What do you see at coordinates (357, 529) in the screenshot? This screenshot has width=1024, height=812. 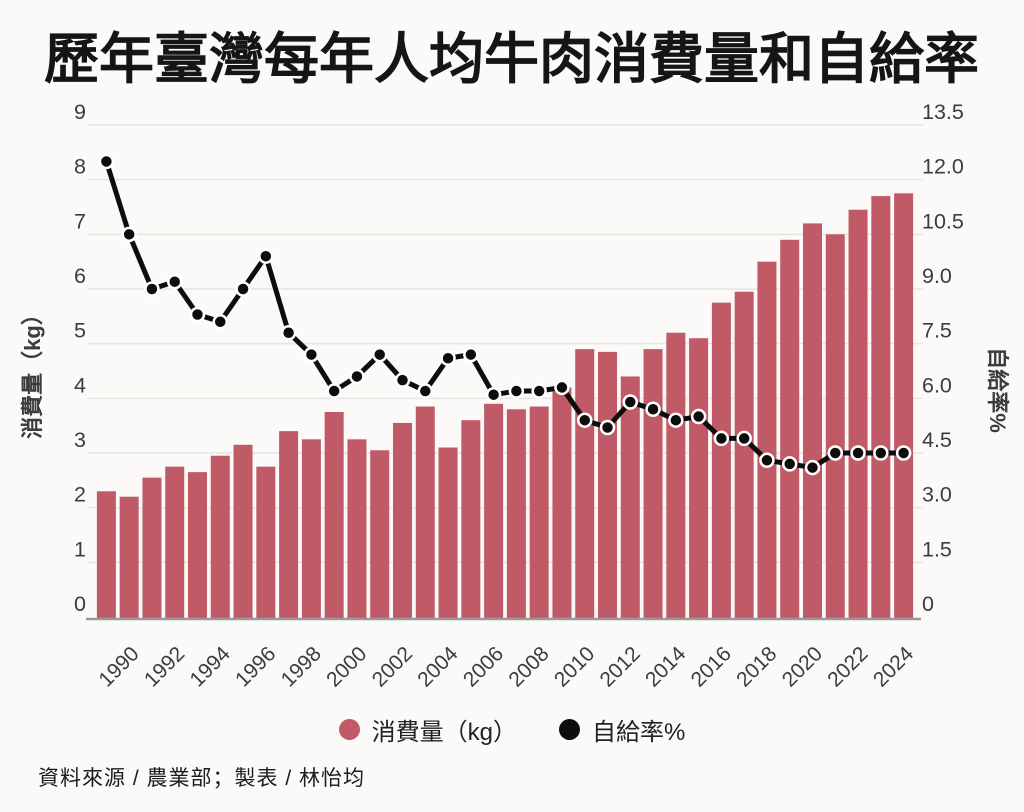 I see `bar-2000` at bounding box center [357, 529].